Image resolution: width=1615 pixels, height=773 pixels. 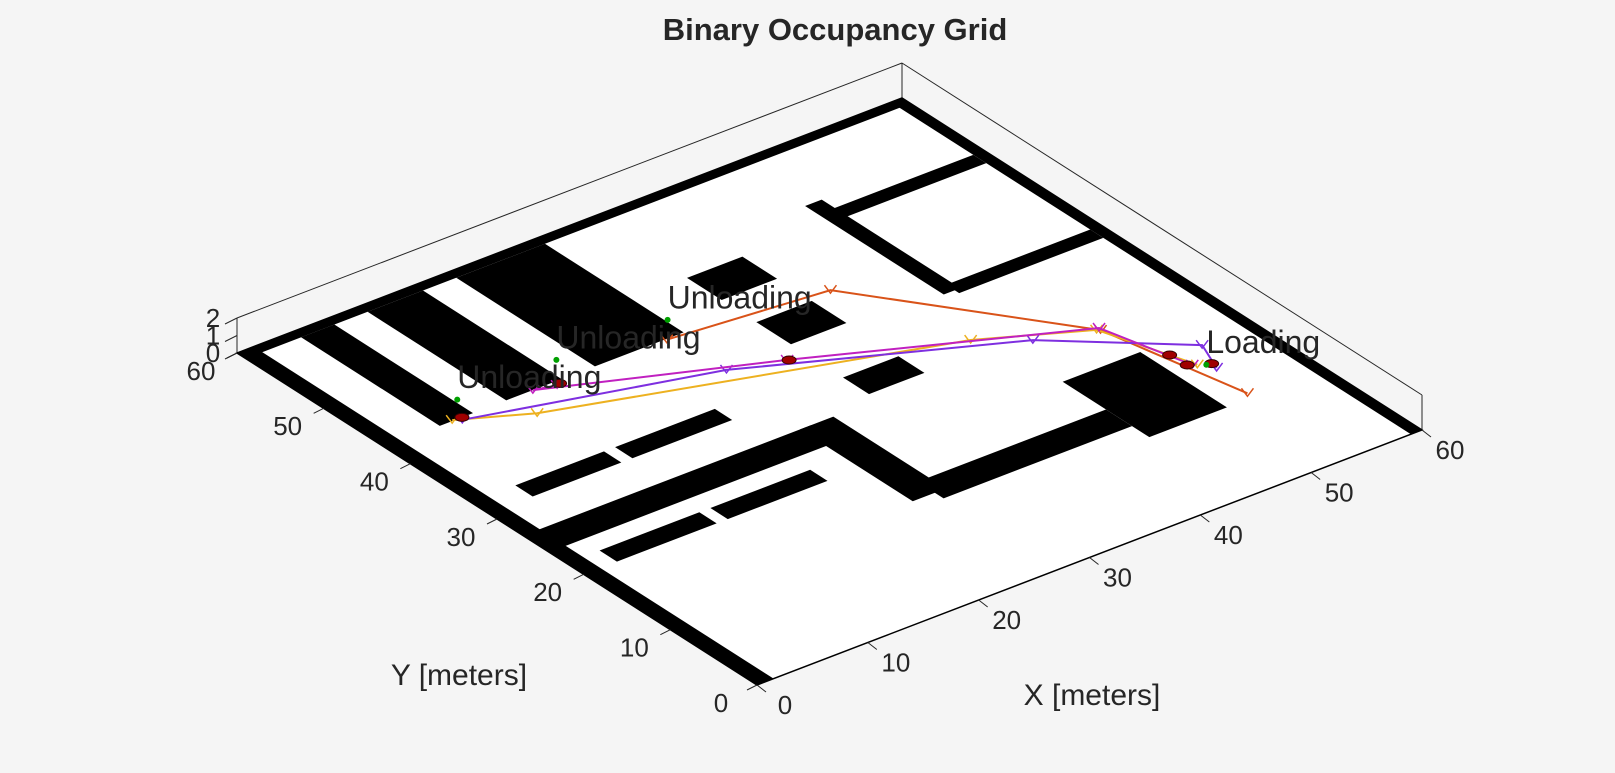 I want to click on y-tick-label: 40, so click(x=374, y=482).